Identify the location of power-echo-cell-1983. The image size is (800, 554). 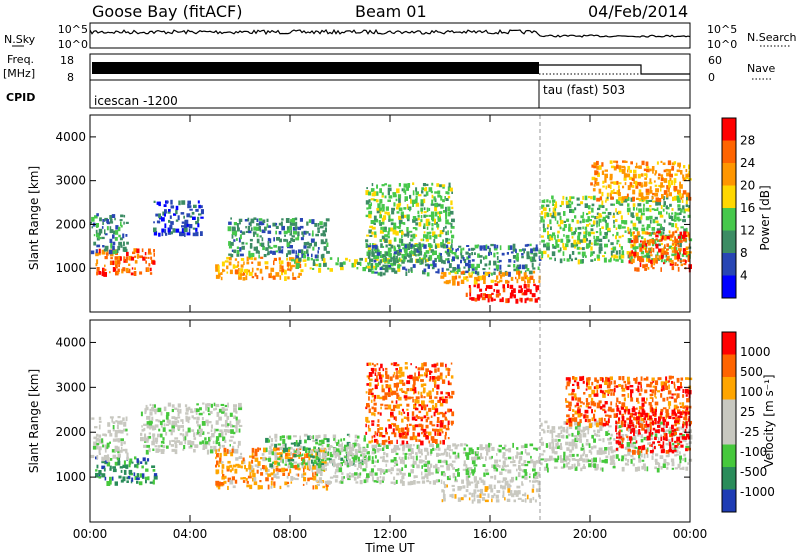
(684, 260).